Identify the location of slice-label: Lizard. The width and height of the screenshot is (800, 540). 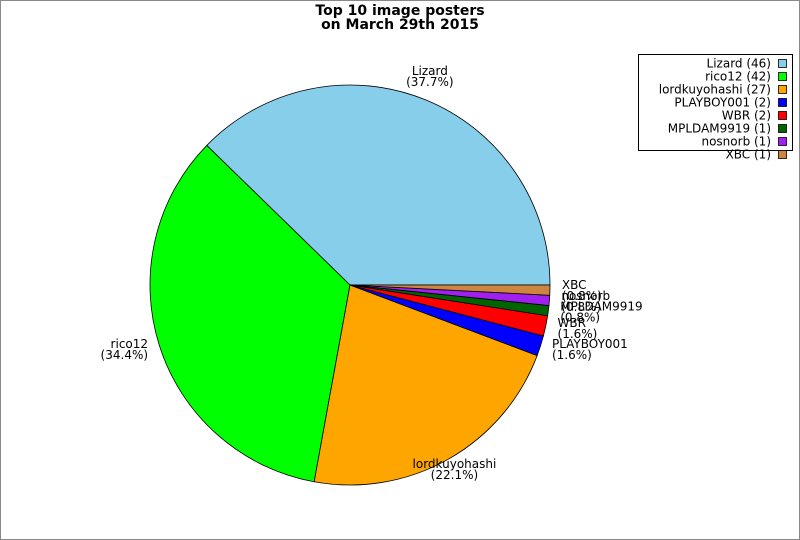
(430, 71).